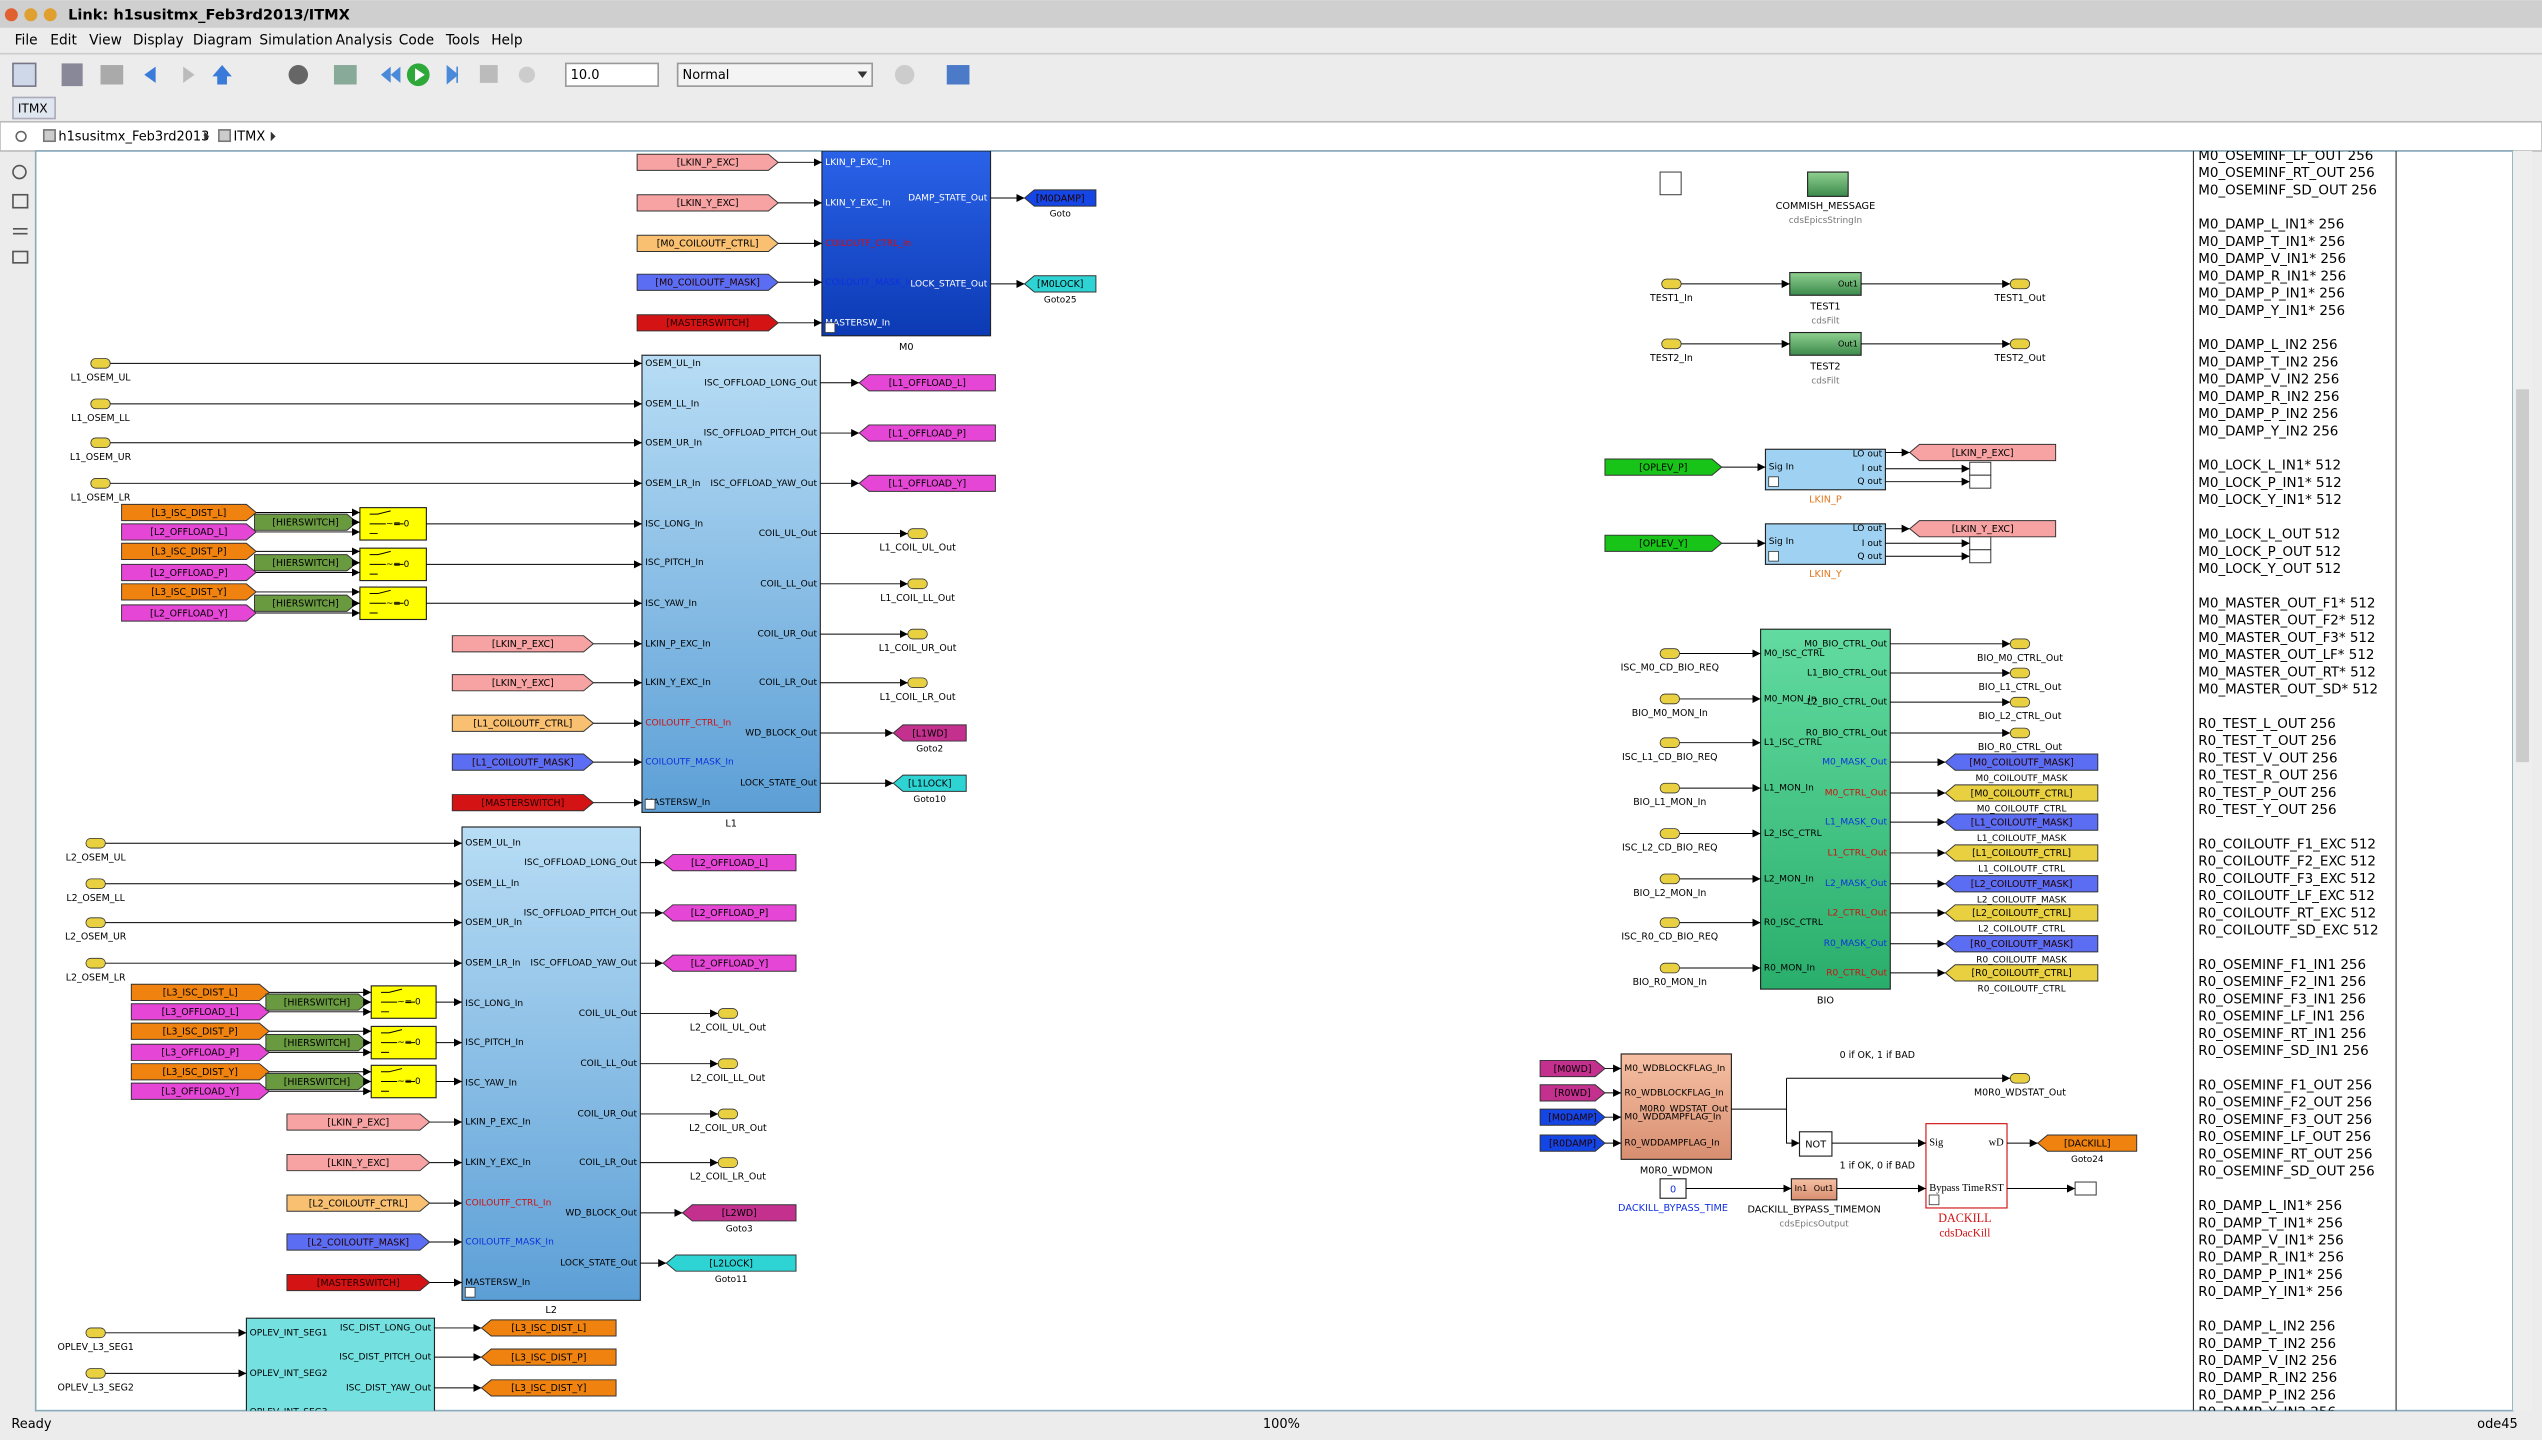 The image size is (2542, 1440). Describe the element at coordinates (50, 15) in the screenshot. I see `maximize-button` at that location.